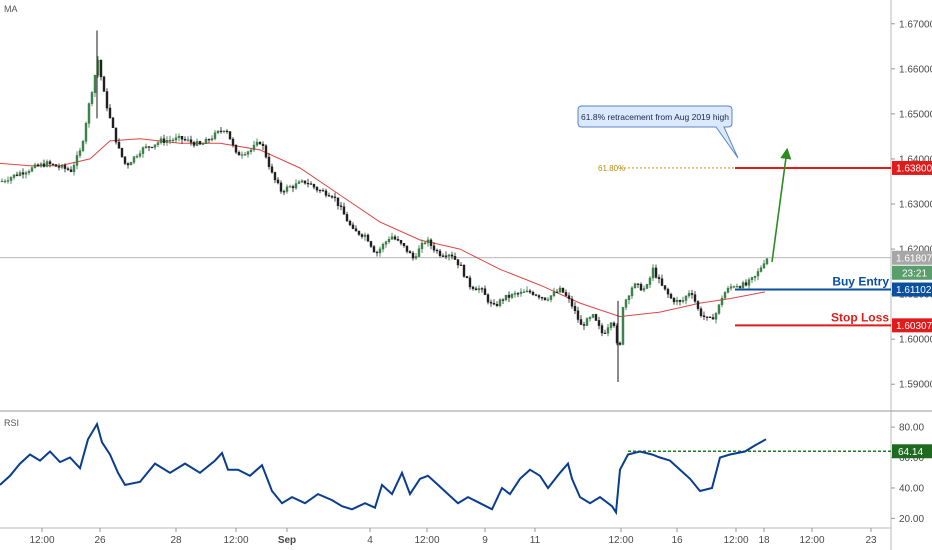 The height and width of the screenshot is (550, 932). I want to click on rsi-axis: 80.00 60.00 40.00 20.00, so click(907, 474).